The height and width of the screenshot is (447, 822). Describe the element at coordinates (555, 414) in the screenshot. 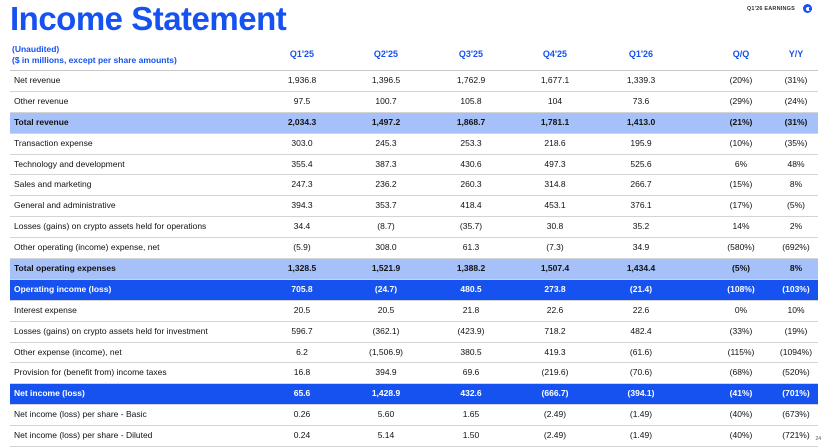

I see `table-cell: (2.49)` at that location.